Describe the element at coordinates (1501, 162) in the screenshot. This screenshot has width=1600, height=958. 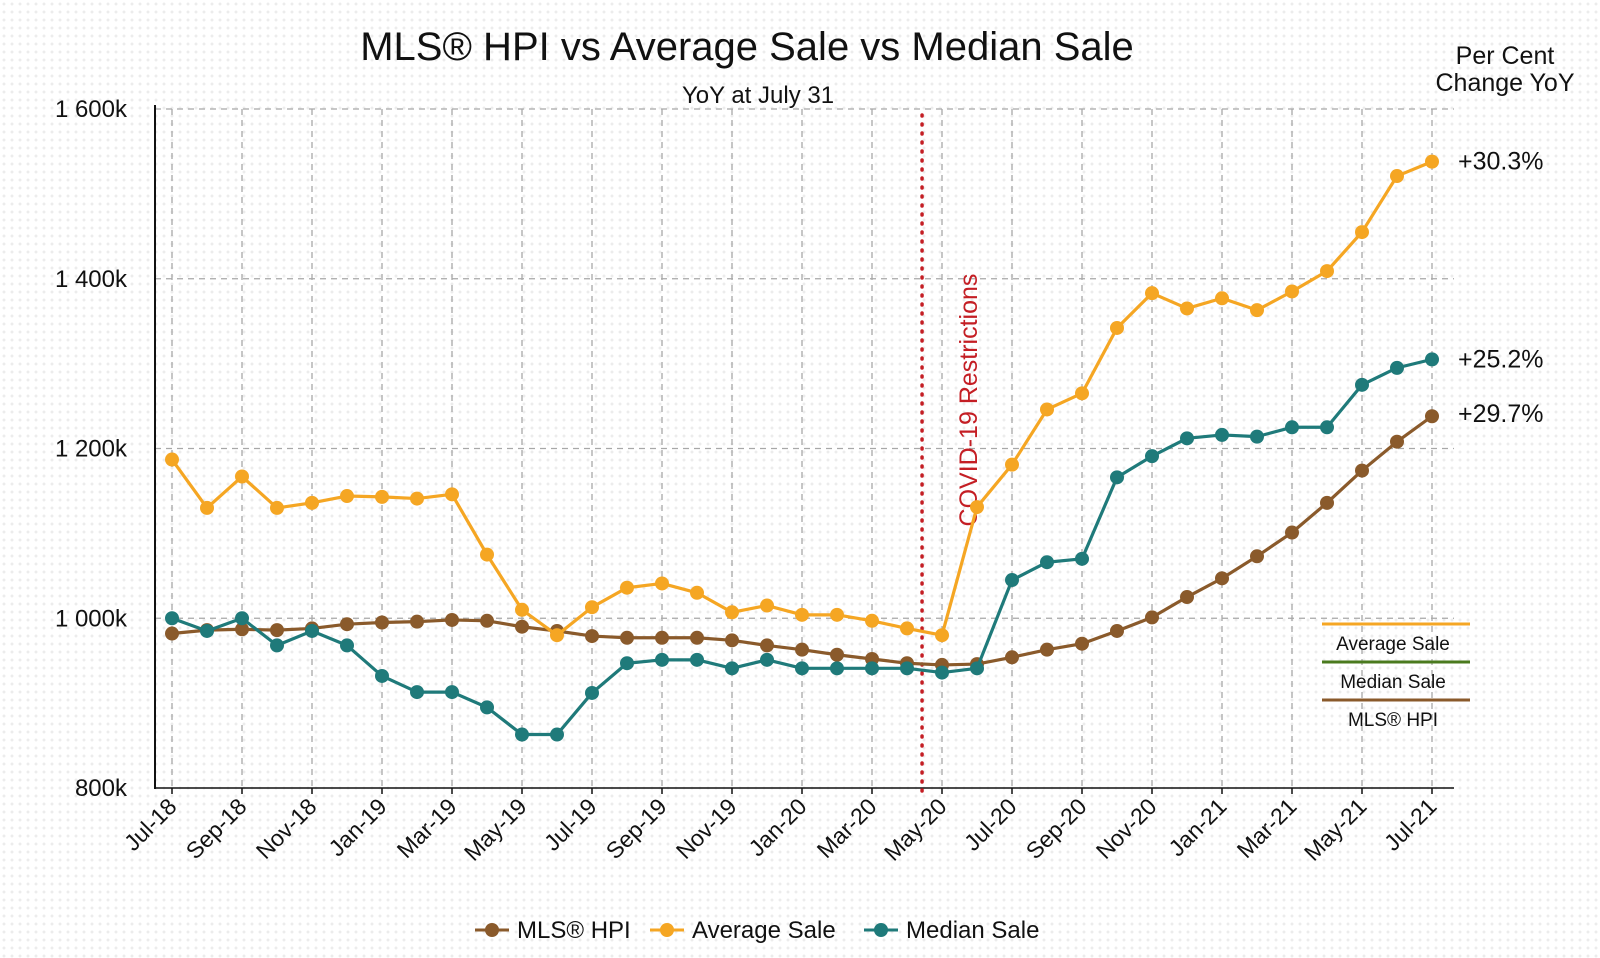
I see `percent-change-label: +30.3%` at that location.